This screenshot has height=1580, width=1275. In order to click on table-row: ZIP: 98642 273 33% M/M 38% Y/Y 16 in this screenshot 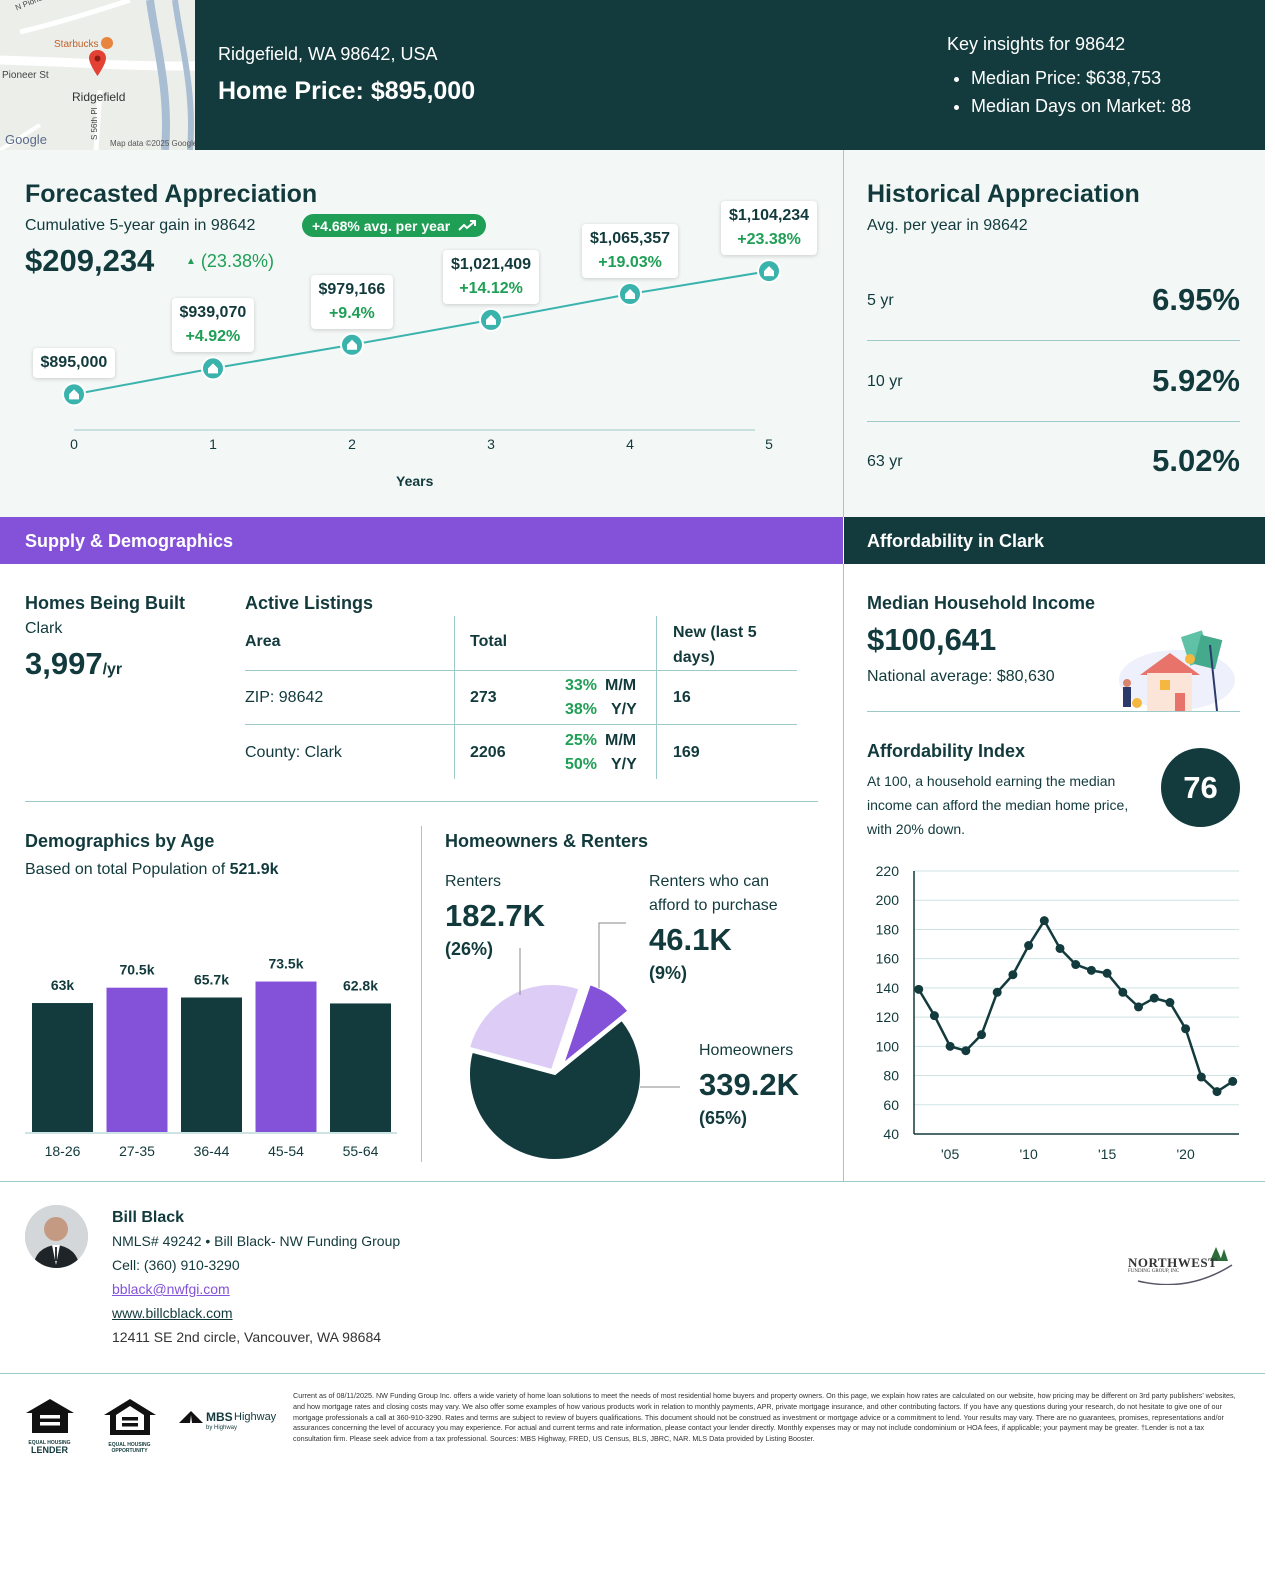, I will do `click(521, 698)`.